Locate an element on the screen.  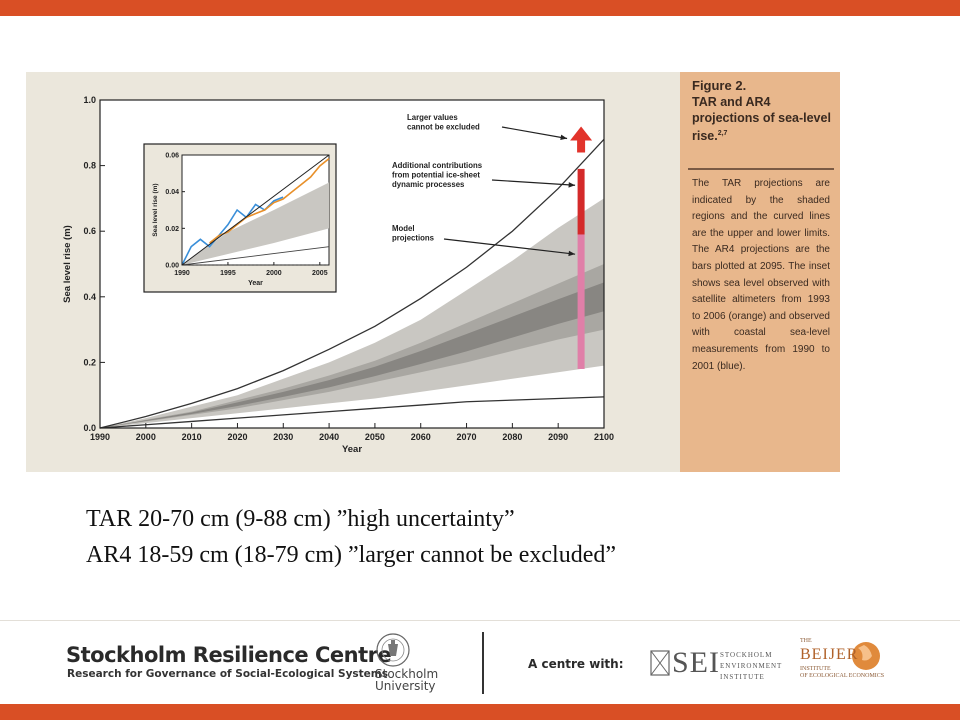
y-tick-label: 0.0 is located at coordinates (89, 428).